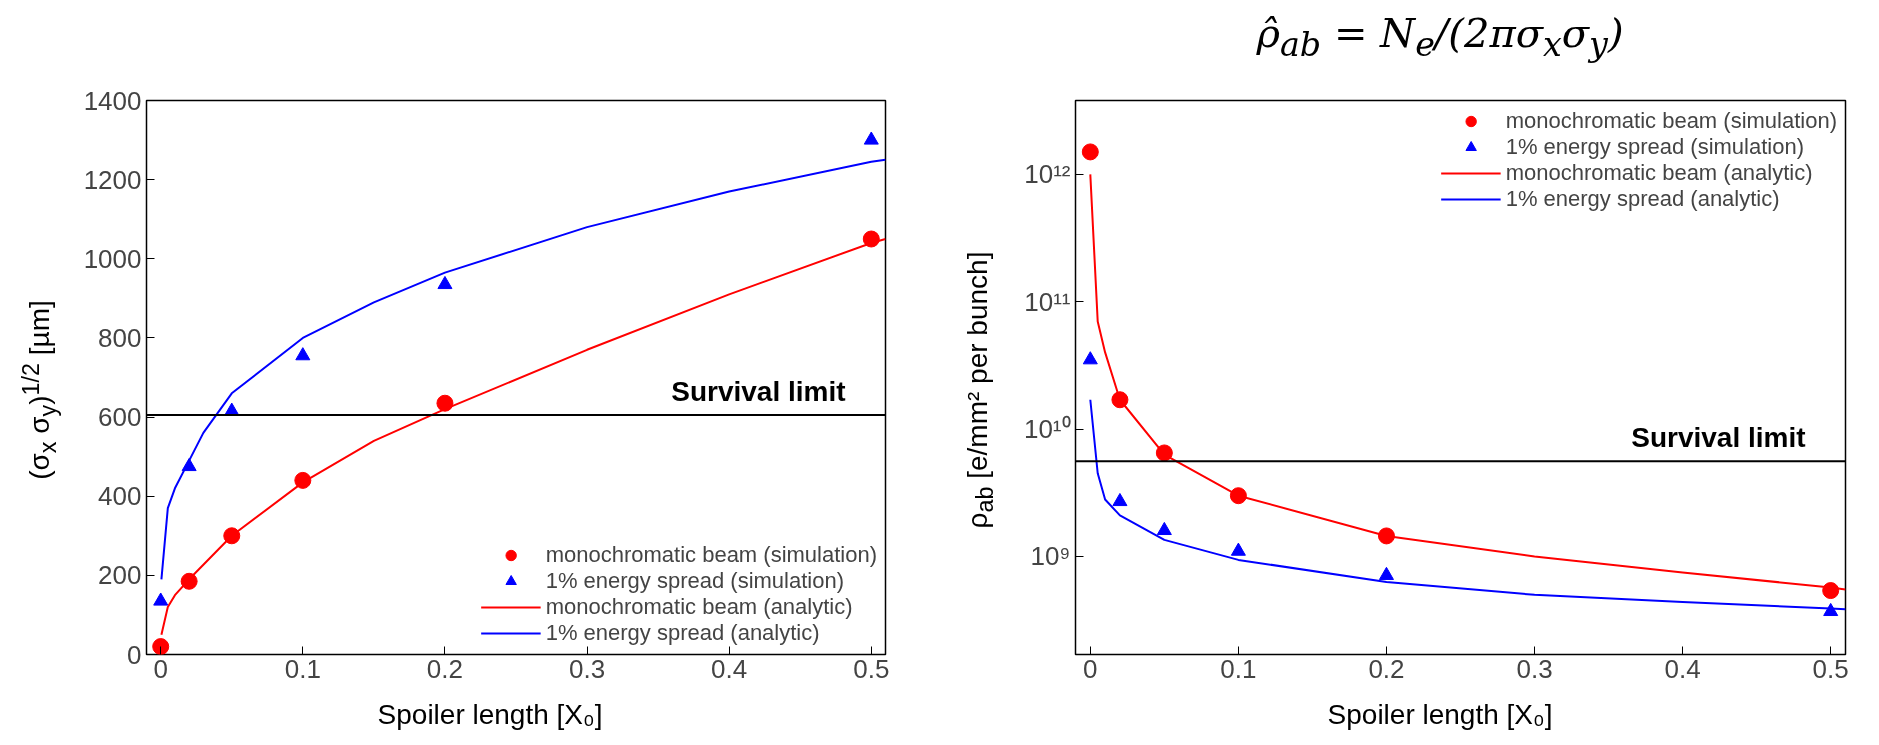  I want to click on y-tick-label: 10¹¹, so click(1047, 301).